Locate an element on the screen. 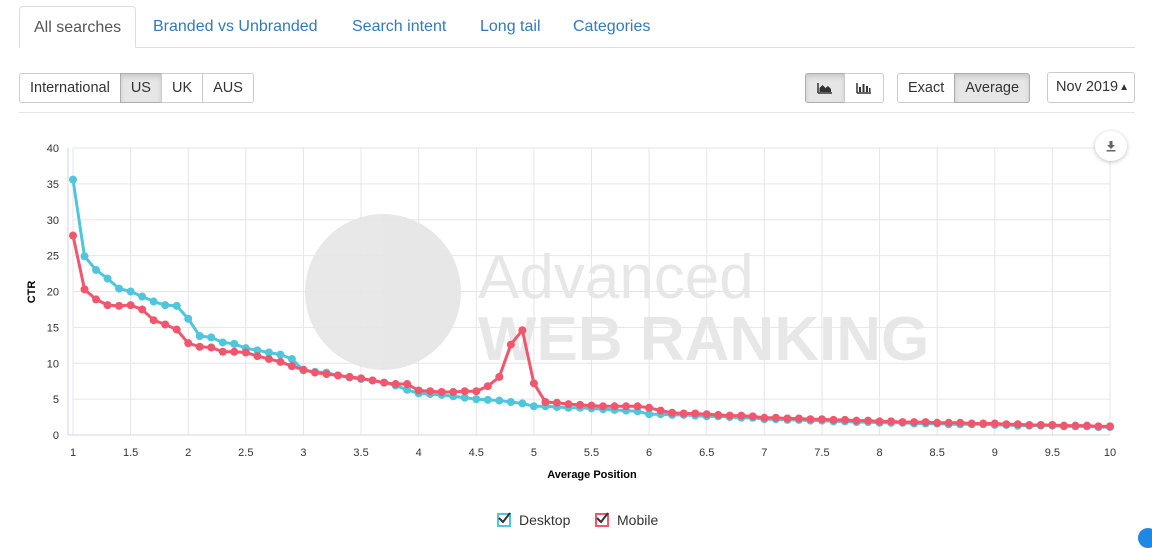  tab-categories: Categories is located at coordinates (612, 26).